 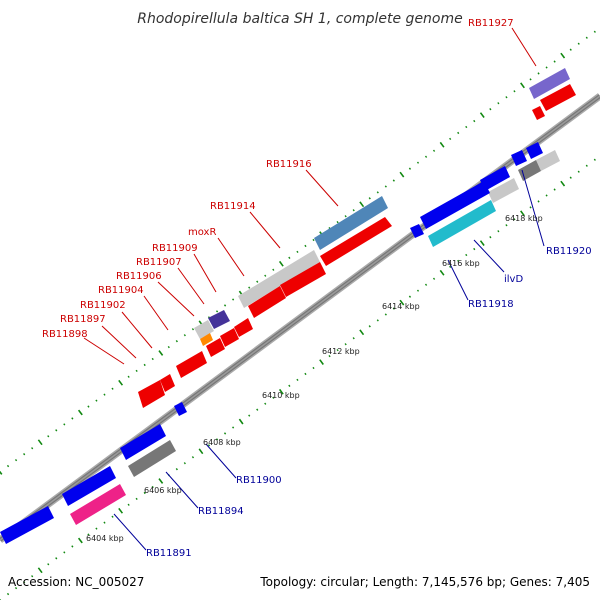 I want to click on tick-label-6410: 6410 kbp, so click(x=281, y=395).